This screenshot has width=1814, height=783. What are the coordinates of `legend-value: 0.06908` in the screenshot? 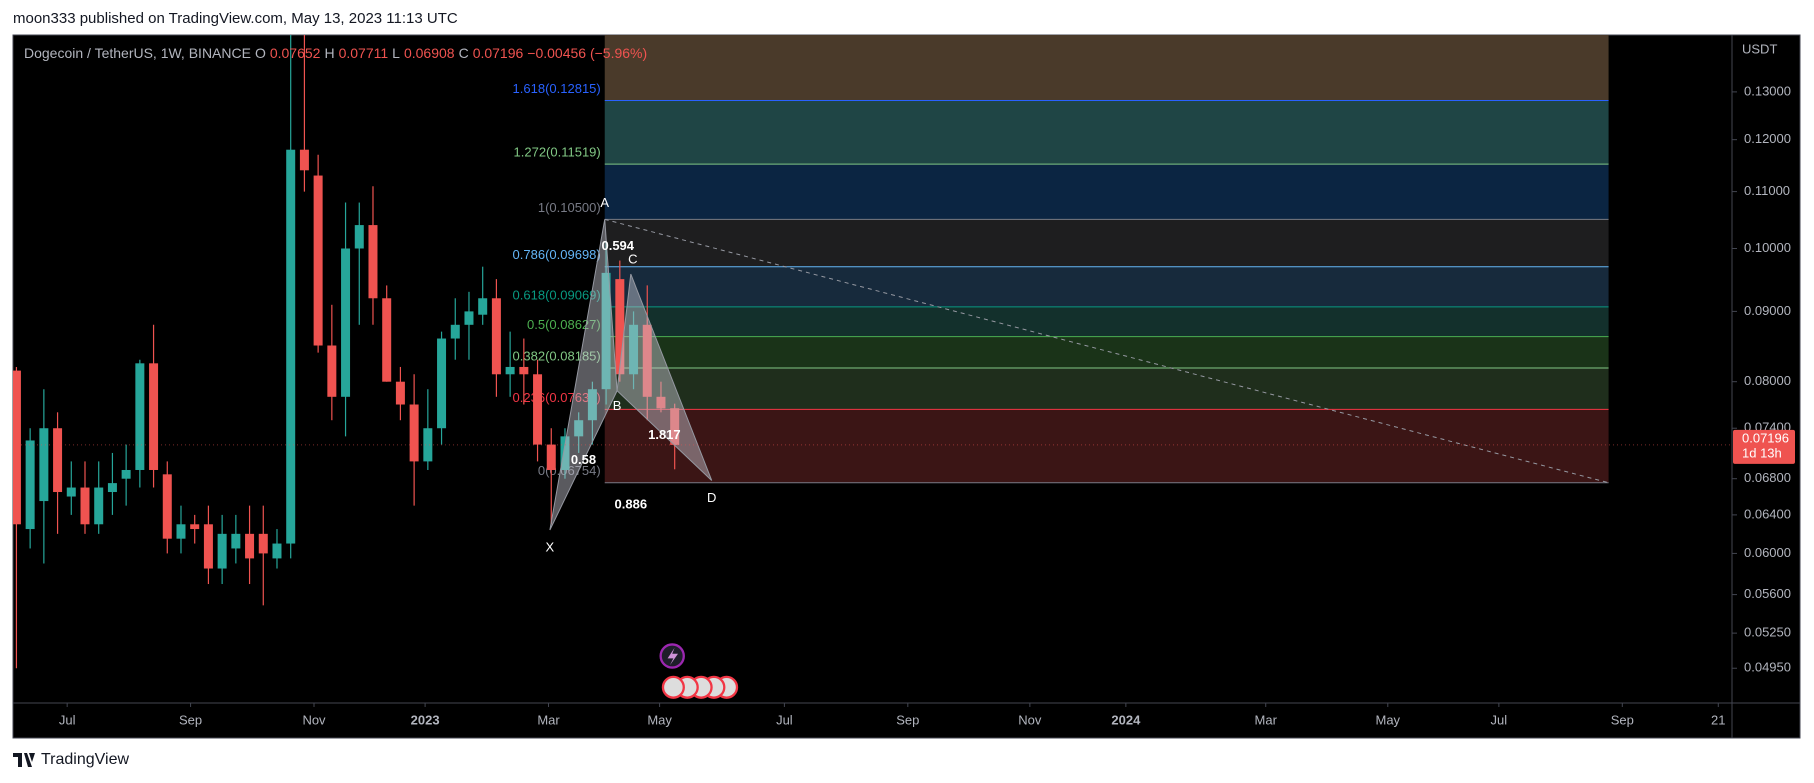 It's located at (429, 53).